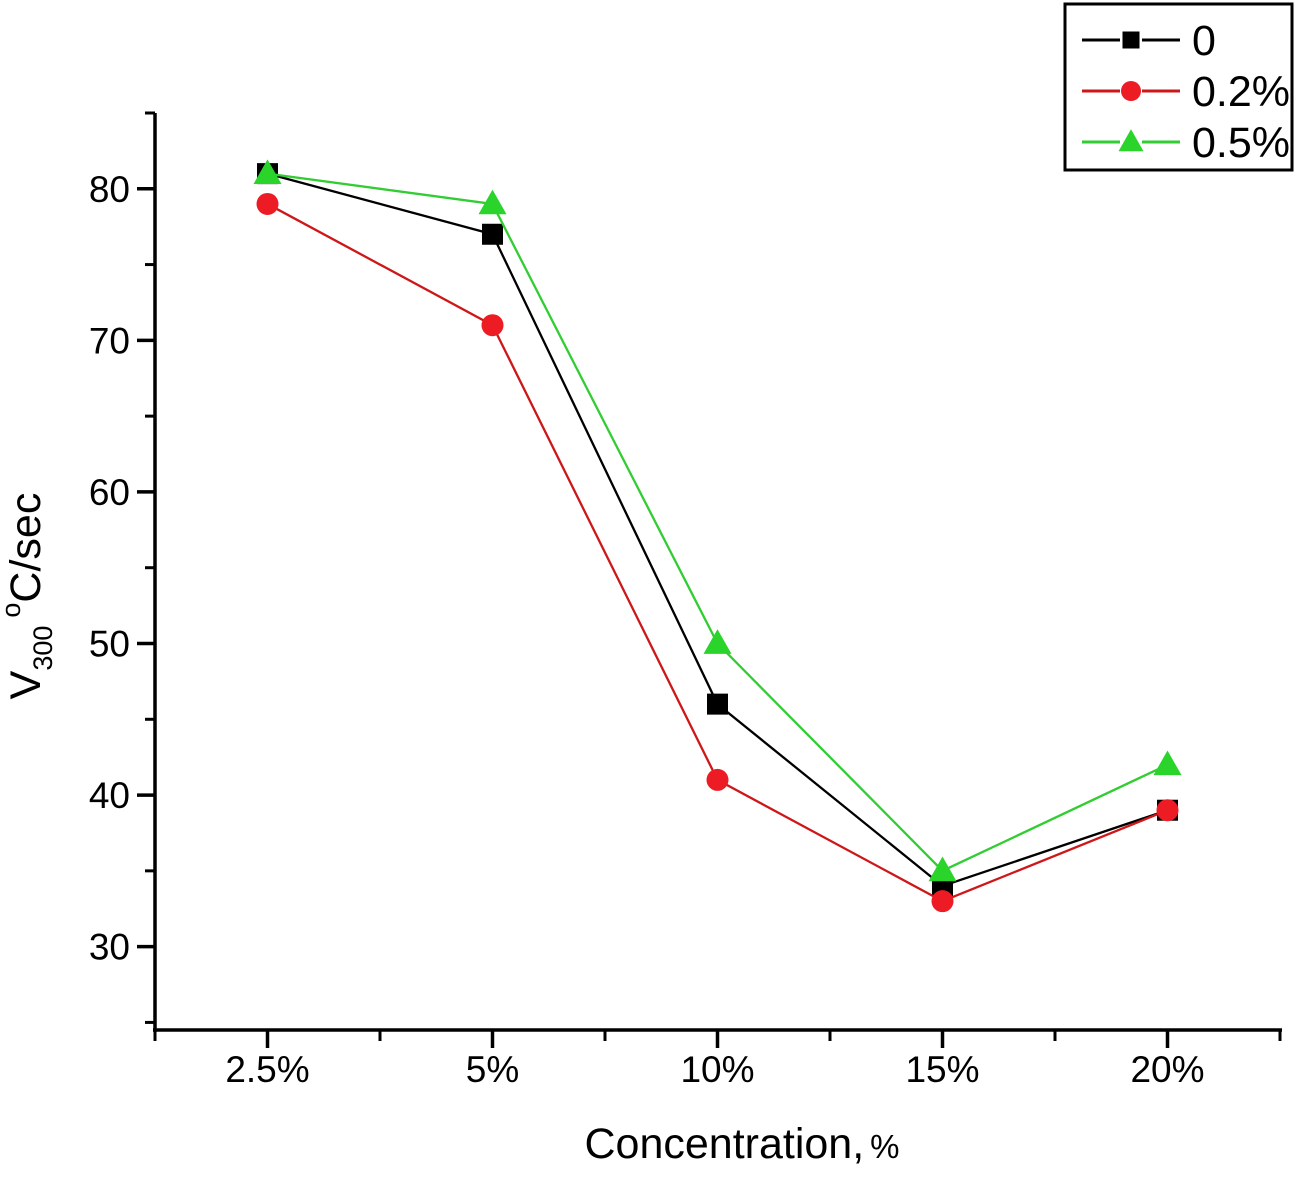  I want to click on x-tick-label: 5%, so click(492, 1069).